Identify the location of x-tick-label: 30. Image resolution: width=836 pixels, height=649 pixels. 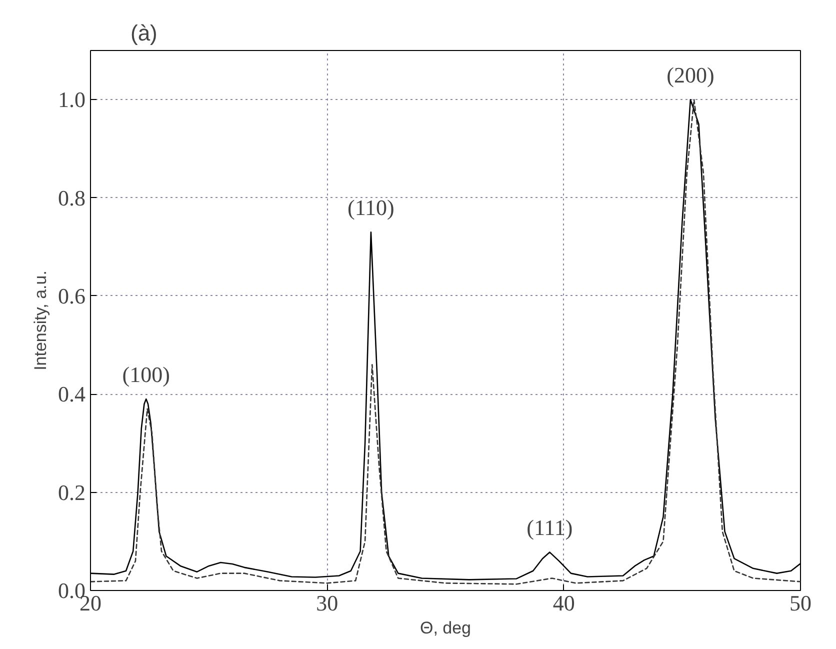
(327, 603).